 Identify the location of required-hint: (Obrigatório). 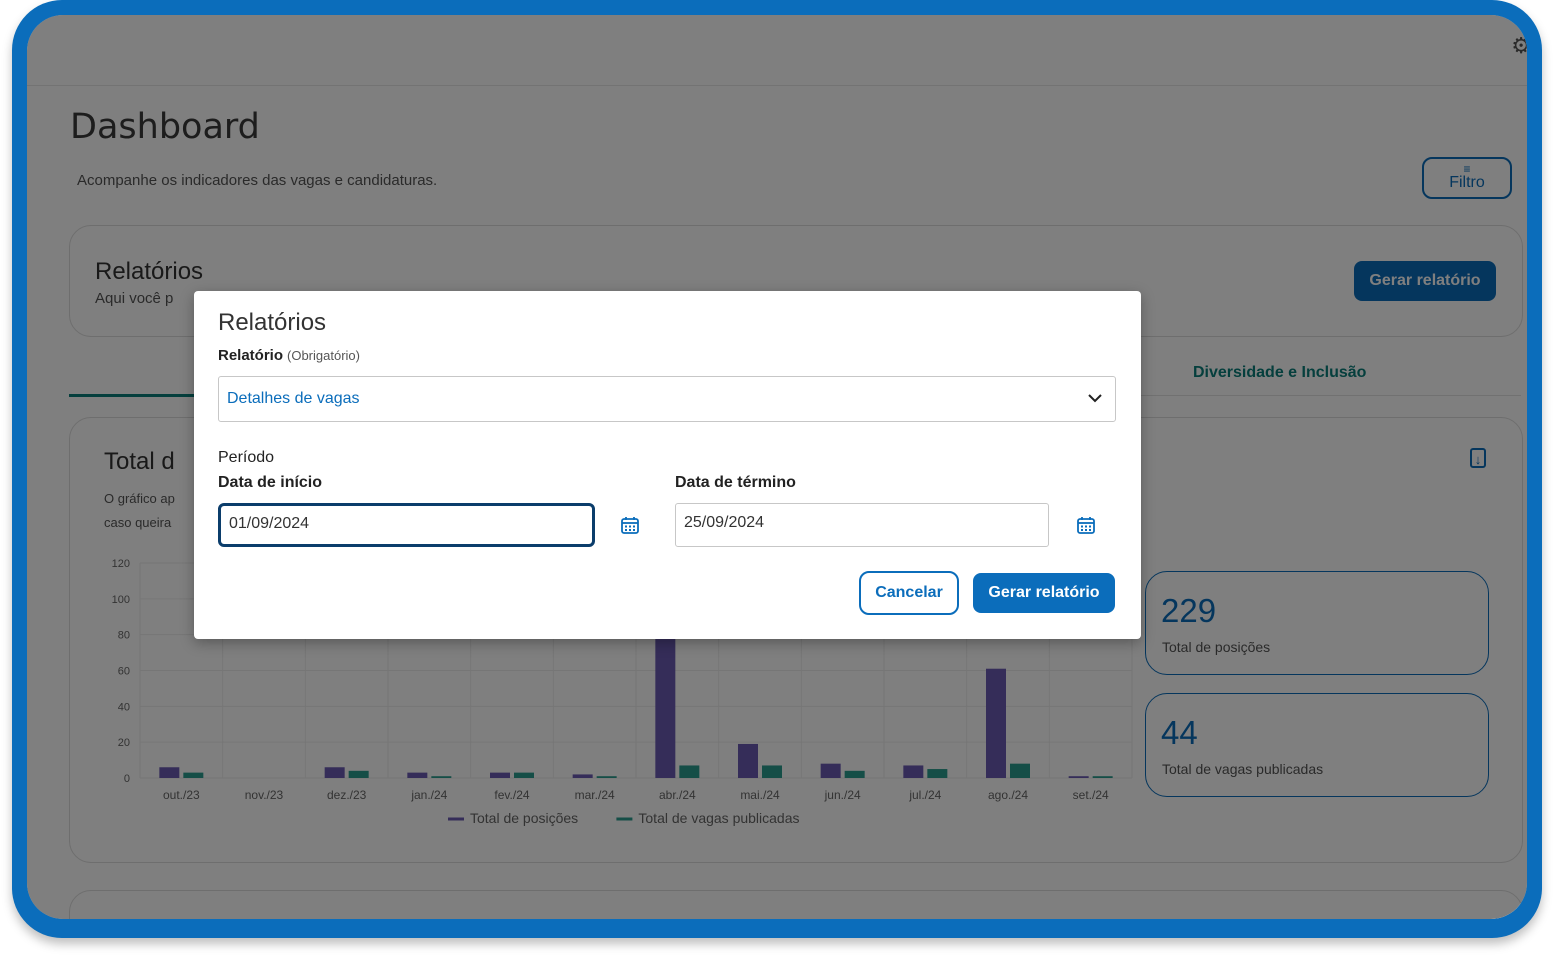
(323, 355).